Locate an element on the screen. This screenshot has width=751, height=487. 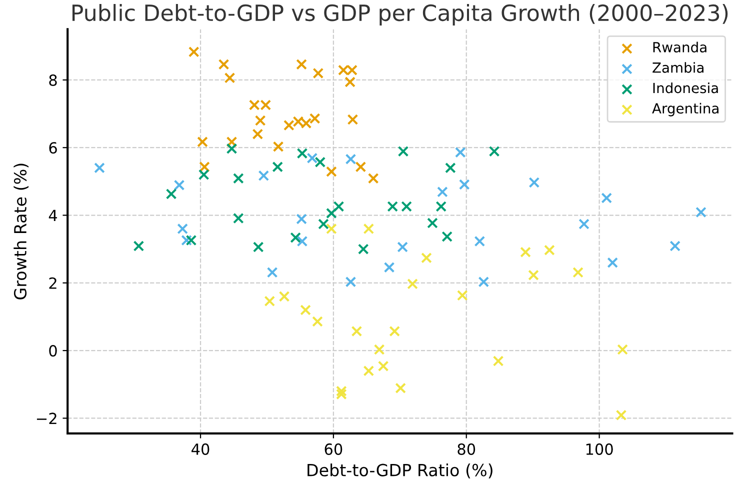
legend-label: Rwanda is located at coordinates (679, 47).